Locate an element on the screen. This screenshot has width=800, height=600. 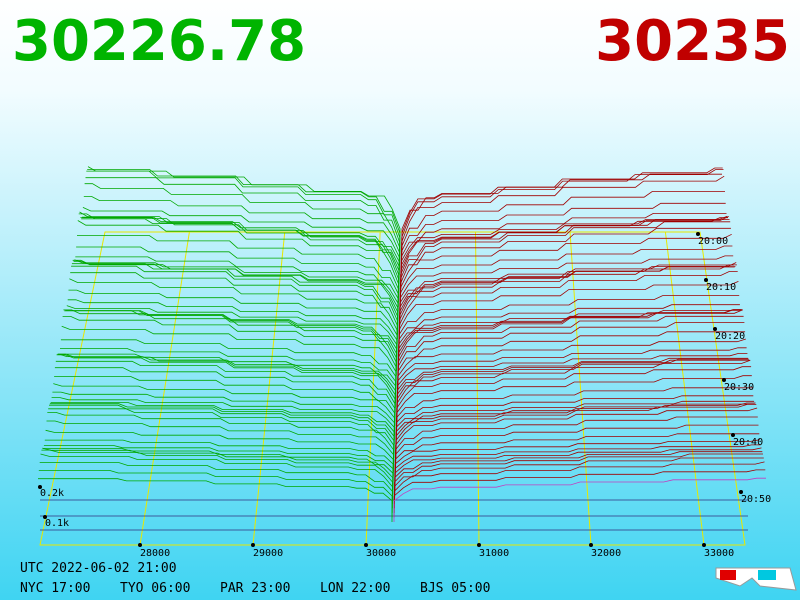
price-label: 28000 is located at coordinates (155, 553).